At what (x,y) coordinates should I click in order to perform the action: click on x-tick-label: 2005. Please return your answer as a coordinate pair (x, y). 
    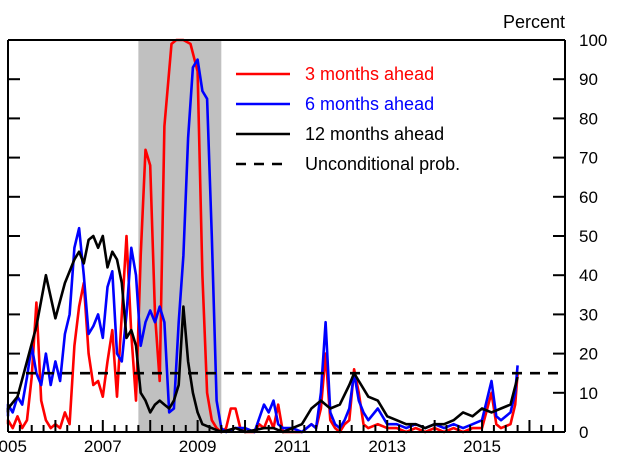
    Looking at the image, I should click on (13, 445).